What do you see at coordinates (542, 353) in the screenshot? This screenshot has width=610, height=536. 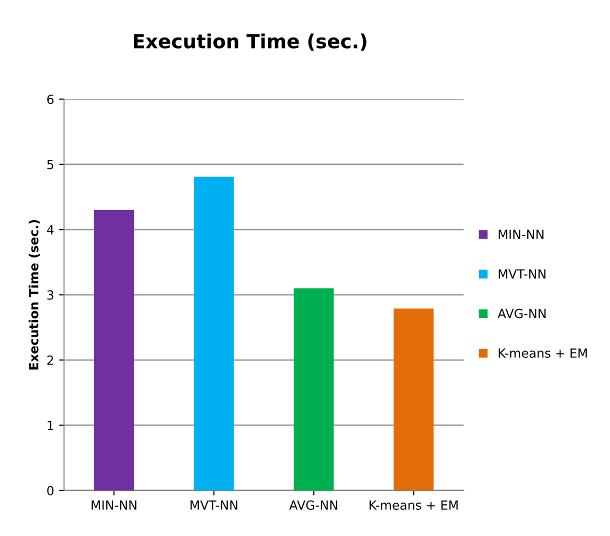 I see `legend-label: K-means + EM` at bounding box center [542, 353].